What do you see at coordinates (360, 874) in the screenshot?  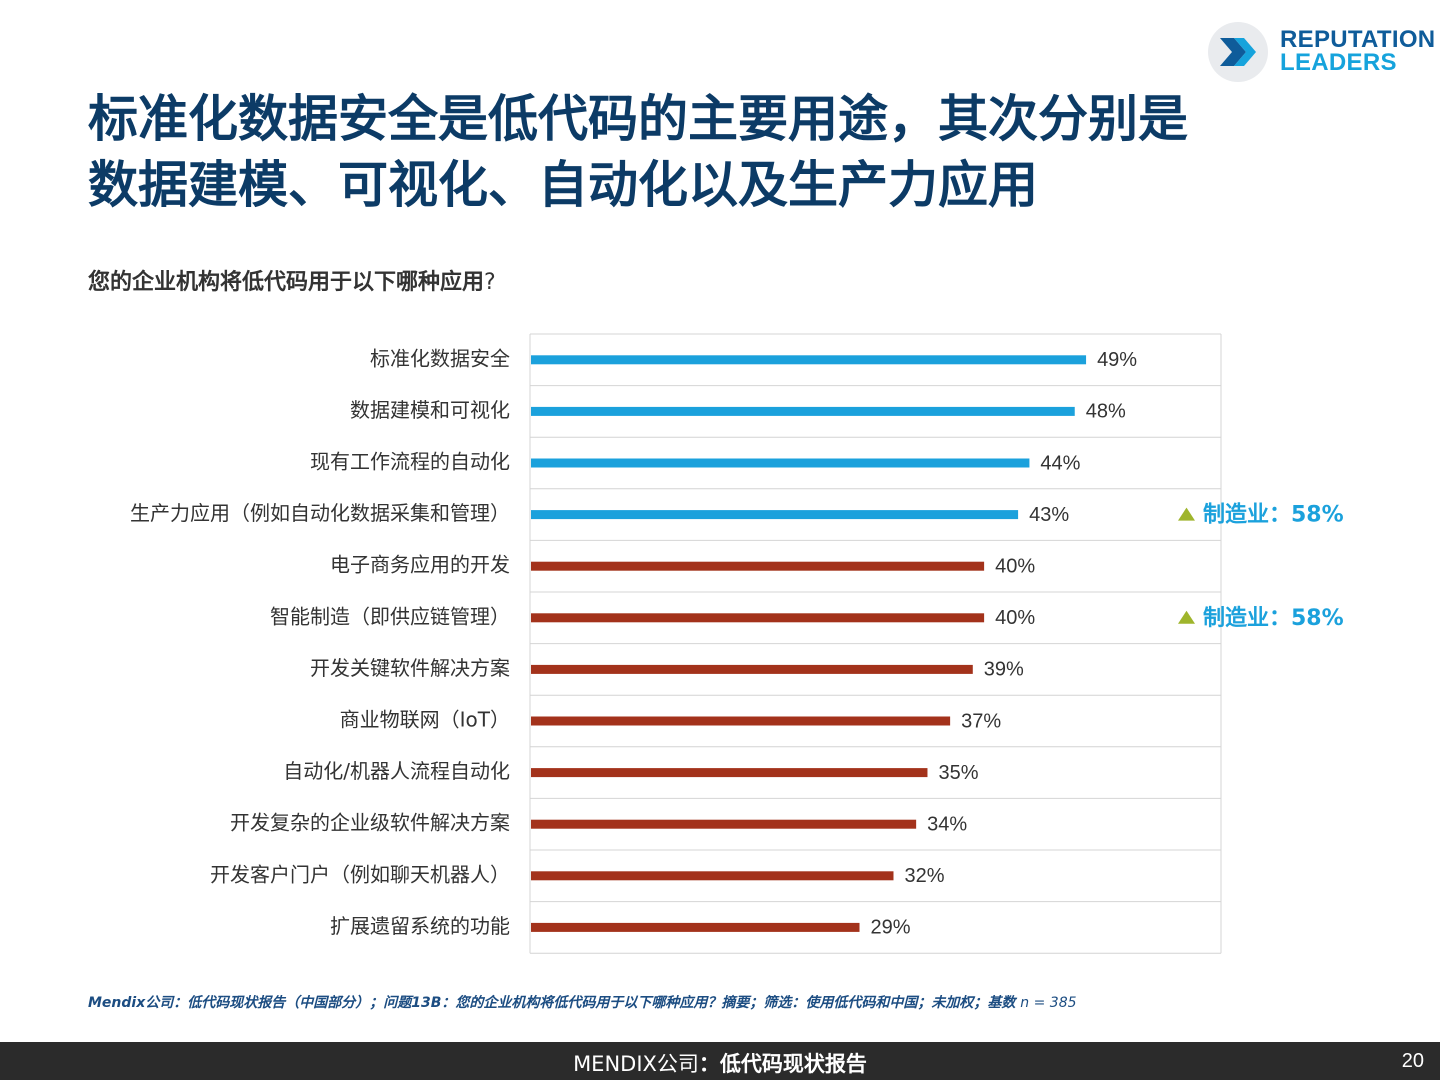 I see `category-label: 开发客户门户（例如聊天机器人）` at bounding box center [360, 874].